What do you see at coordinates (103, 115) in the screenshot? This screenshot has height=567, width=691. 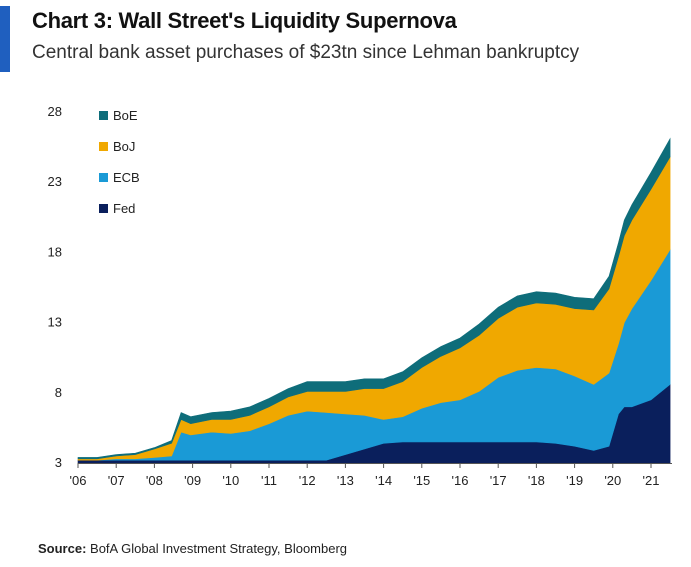 I see `legend-swatch-boe` at bounding box center [103, 115].